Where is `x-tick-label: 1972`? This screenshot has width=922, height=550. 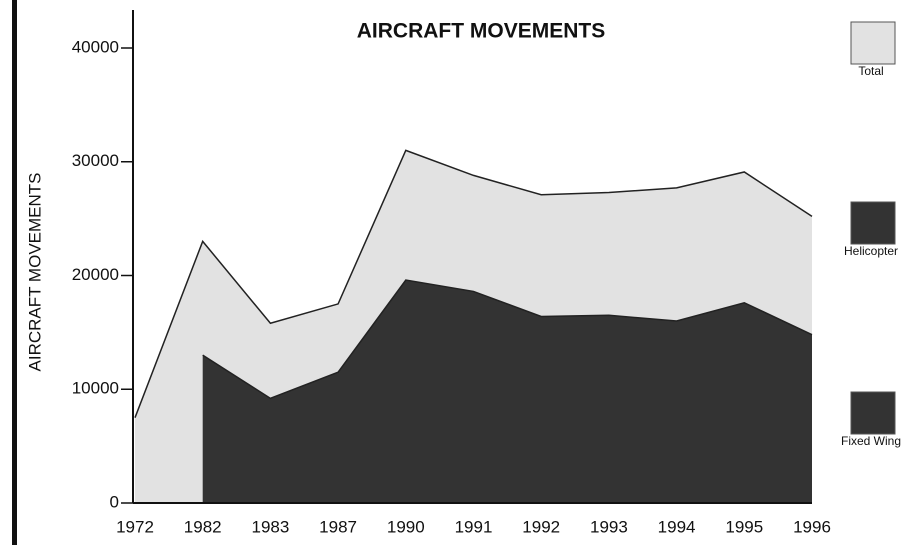 x-tick-label: 1972 is located at coordinates (135, 526).